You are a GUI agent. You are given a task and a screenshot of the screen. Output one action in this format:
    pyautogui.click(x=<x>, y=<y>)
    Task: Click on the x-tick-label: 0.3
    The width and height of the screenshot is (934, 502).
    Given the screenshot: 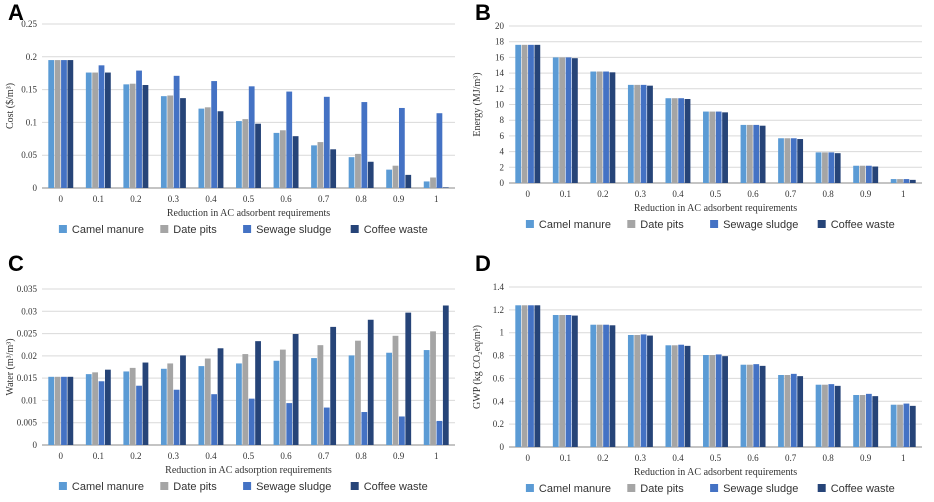 What is the action you would take?
    pyautogui.click(x=641, y=194)
    